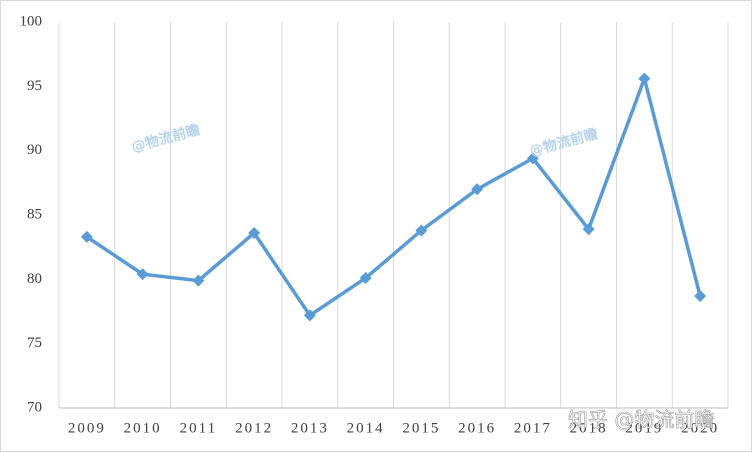  What do you see at coordinates (700, 428) in the screenshot?
I see `x-tick-label: 2020` at bounding box center [700, 428].